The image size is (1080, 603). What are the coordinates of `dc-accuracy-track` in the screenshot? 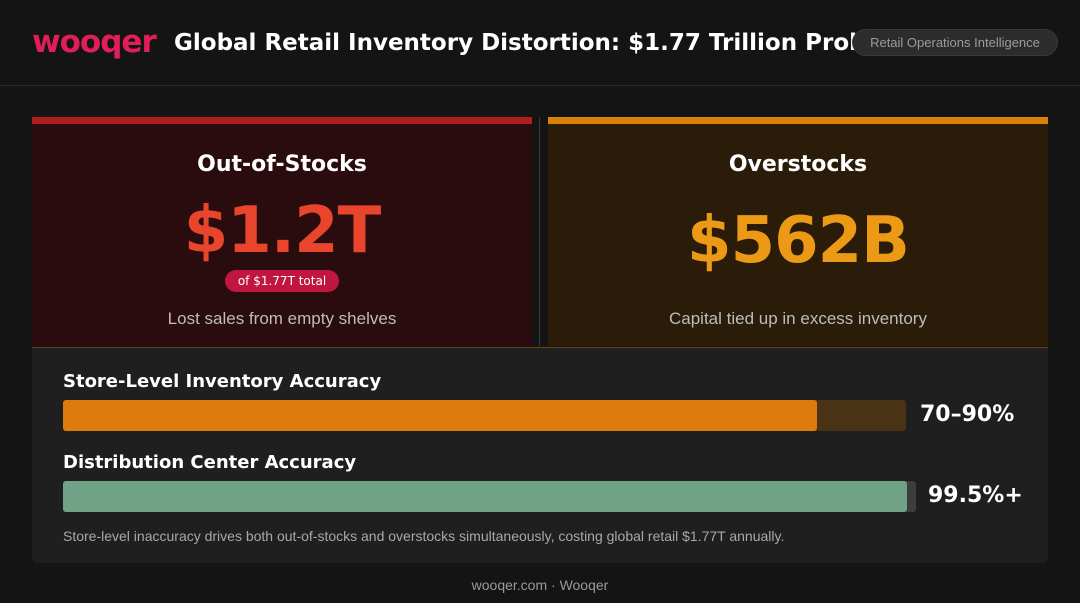 It's located at (489, 496).